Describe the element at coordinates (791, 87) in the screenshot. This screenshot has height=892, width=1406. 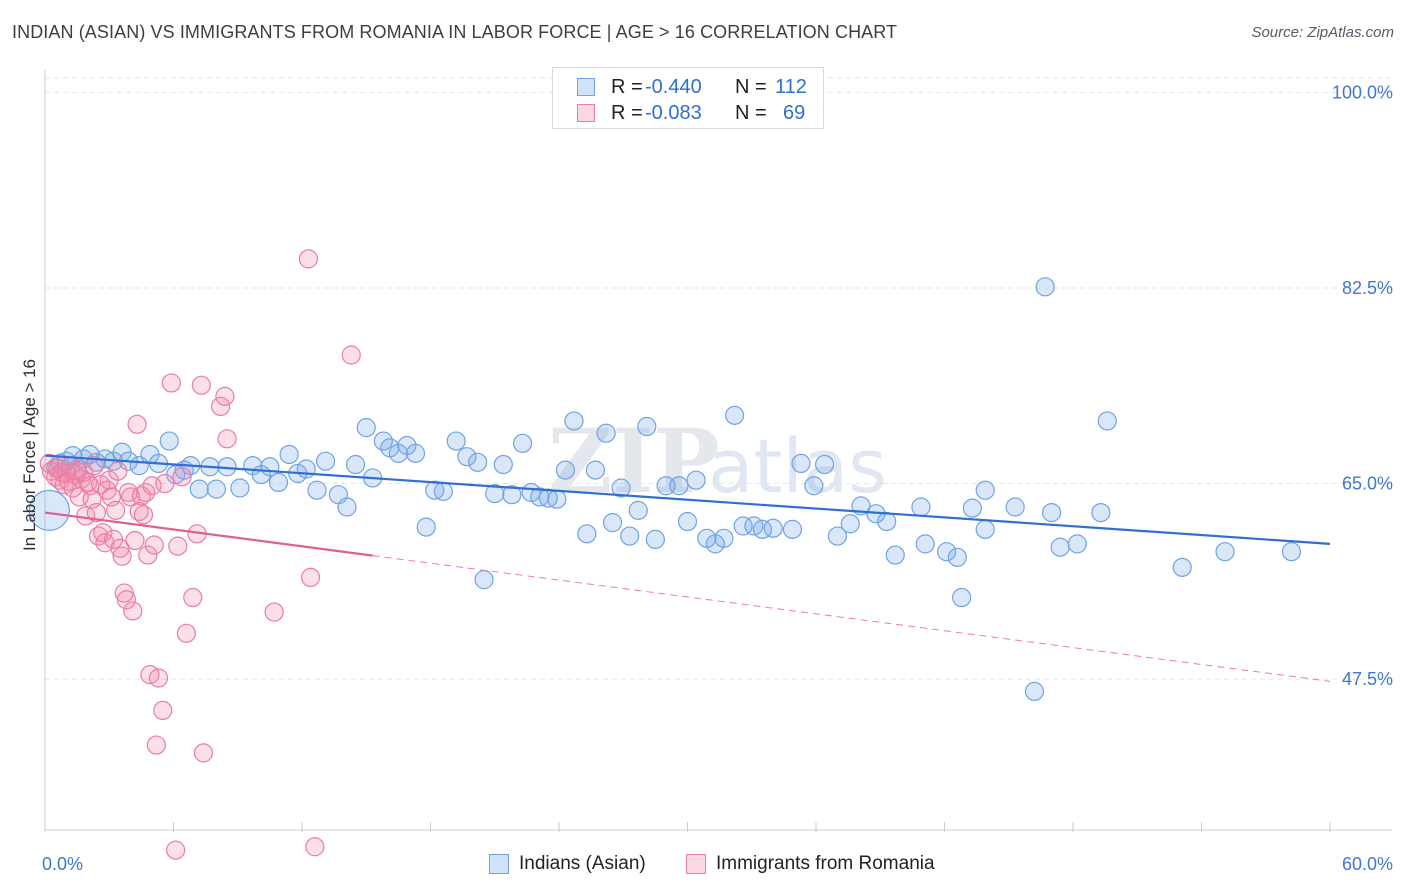
I see `legend-n-value: 112` at that location.